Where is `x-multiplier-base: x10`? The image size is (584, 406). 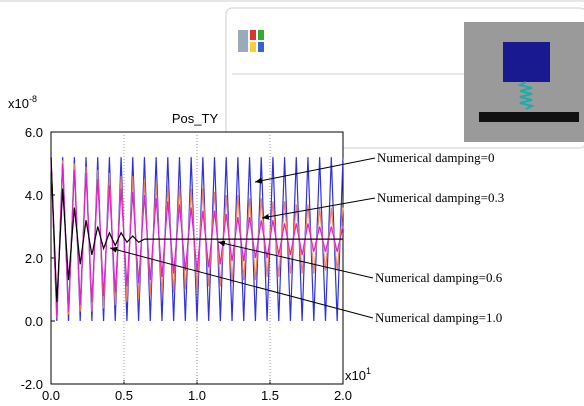
x-multiplier-base: x10 is located at coordinates (355, 375).